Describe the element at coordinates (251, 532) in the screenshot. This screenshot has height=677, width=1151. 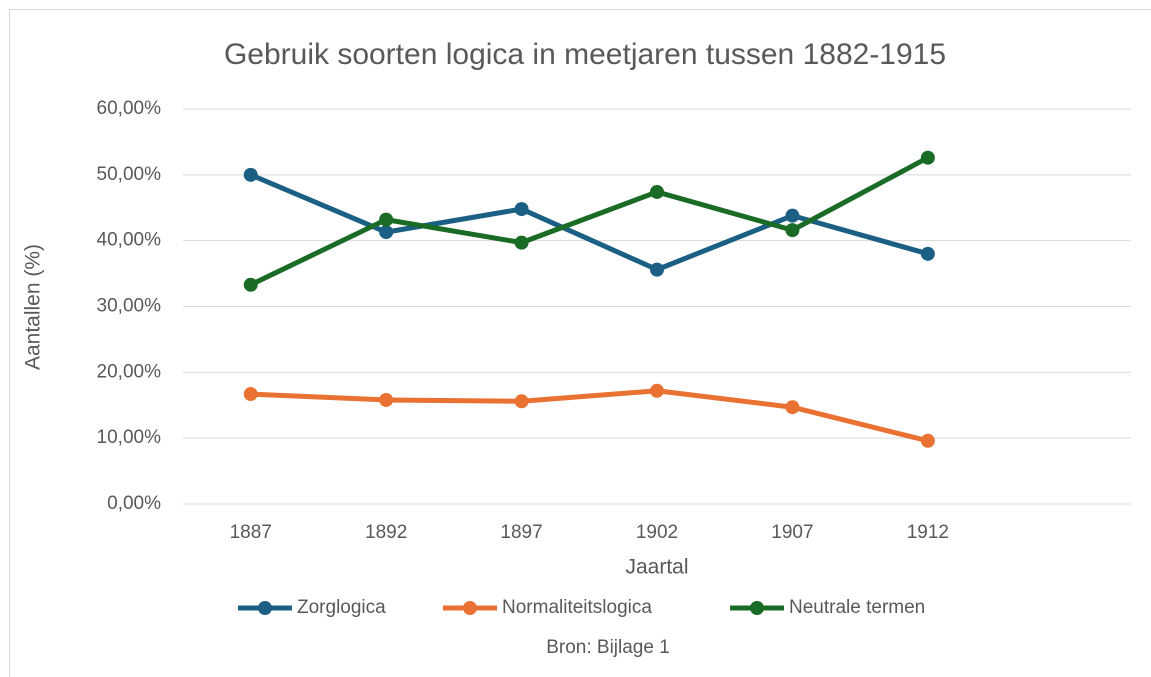
I see `x-tick-label: 1887` at that location.